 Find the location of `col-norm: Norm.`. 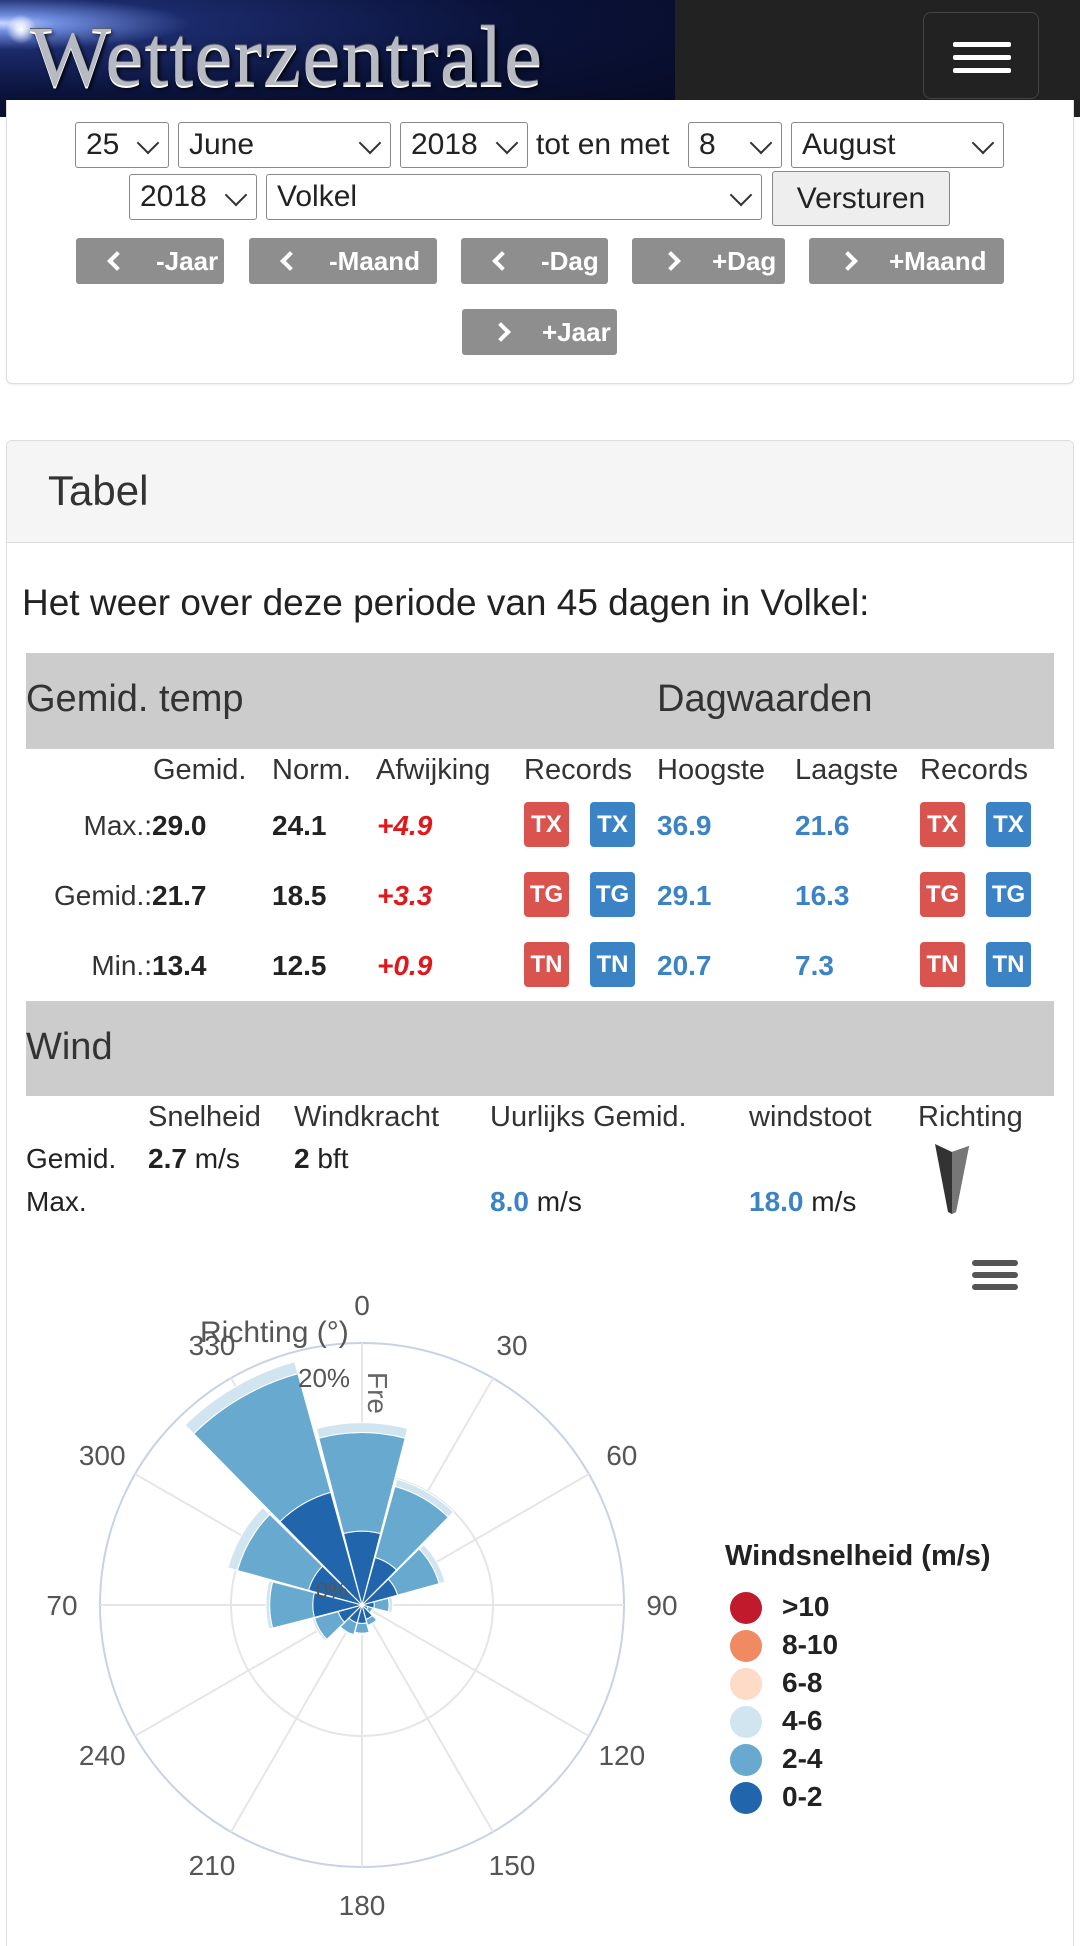

col-norm: Norm. is located at coordinates (311, 770).